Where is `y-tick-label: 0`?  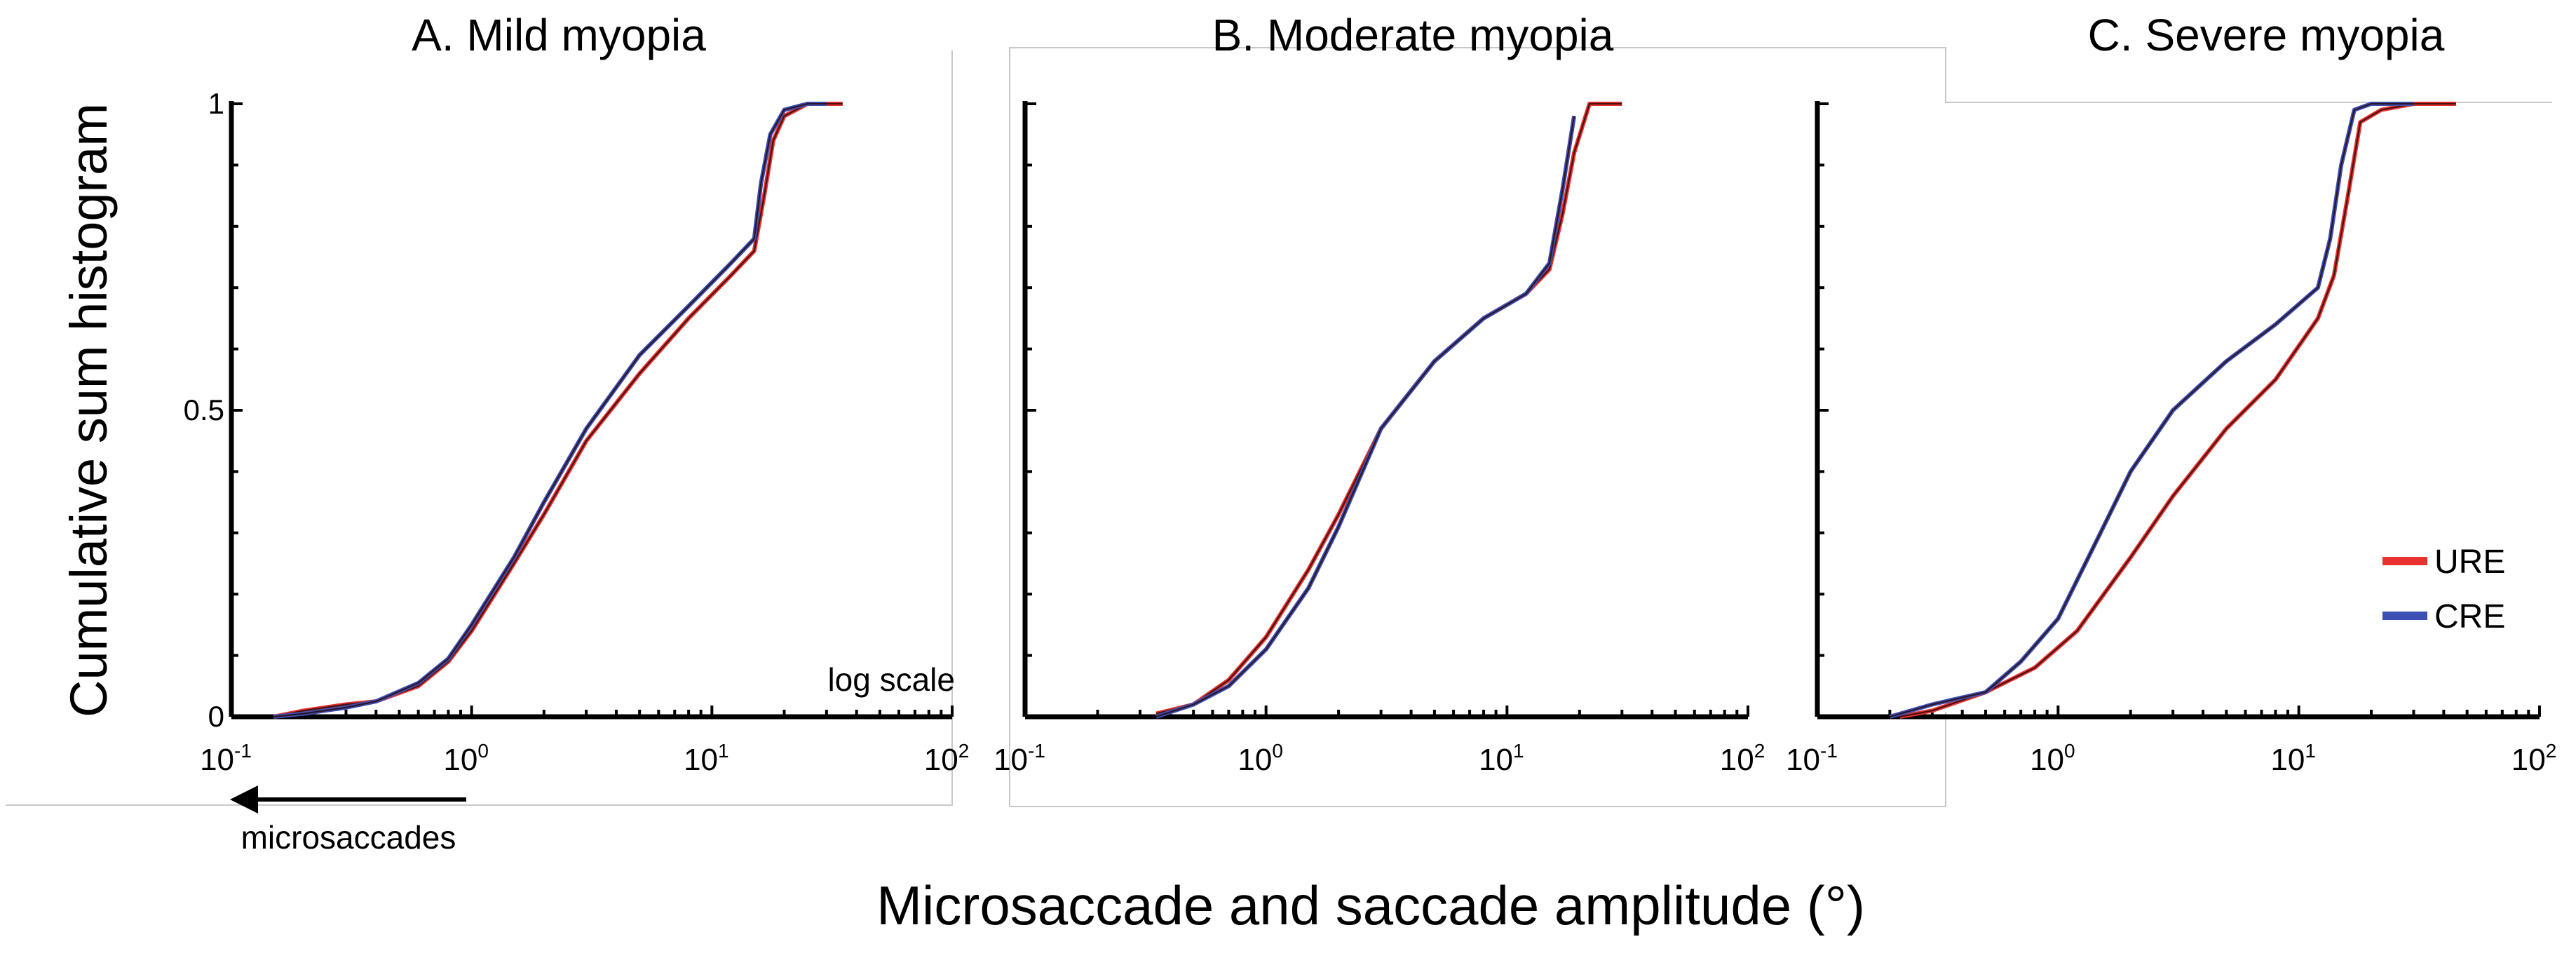
y-tick-label: 0 is located at coordinates (216, 716).